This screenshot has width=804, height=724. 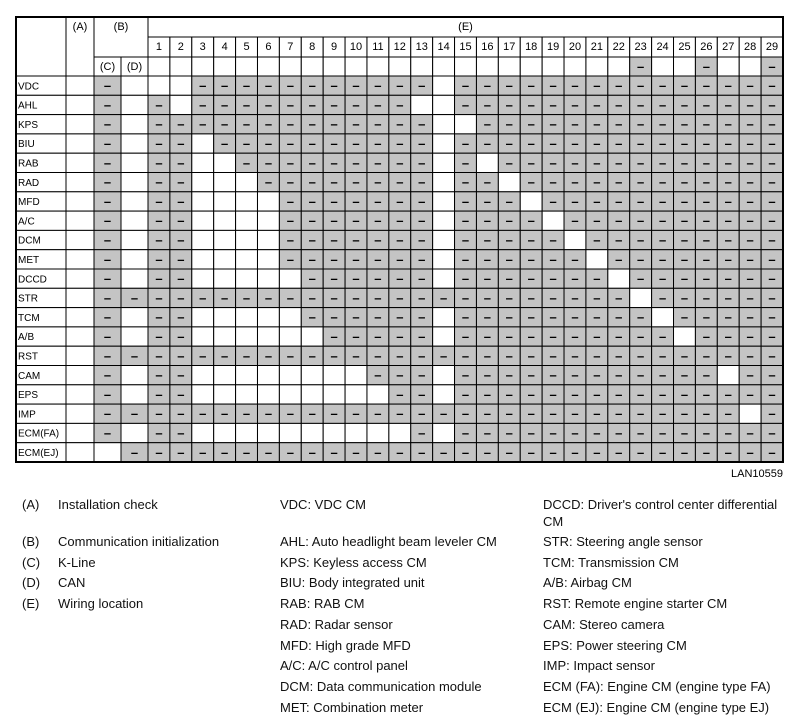 What do you see at coordinates (28, 260) in the screenshot?
I see `row-label: MET` at bounding box center [28, 260].